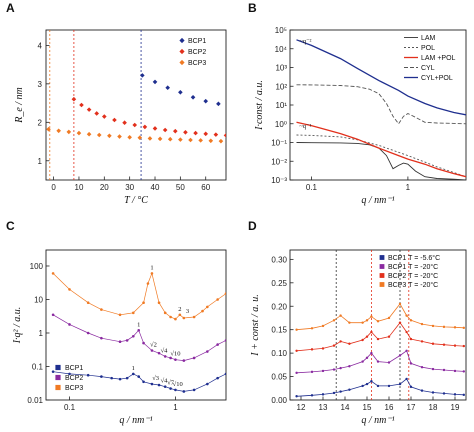  What do you see at coordinates (10, 226) in the screenshot?
I see `panel-letter: C` at bounding box center [10, 226].